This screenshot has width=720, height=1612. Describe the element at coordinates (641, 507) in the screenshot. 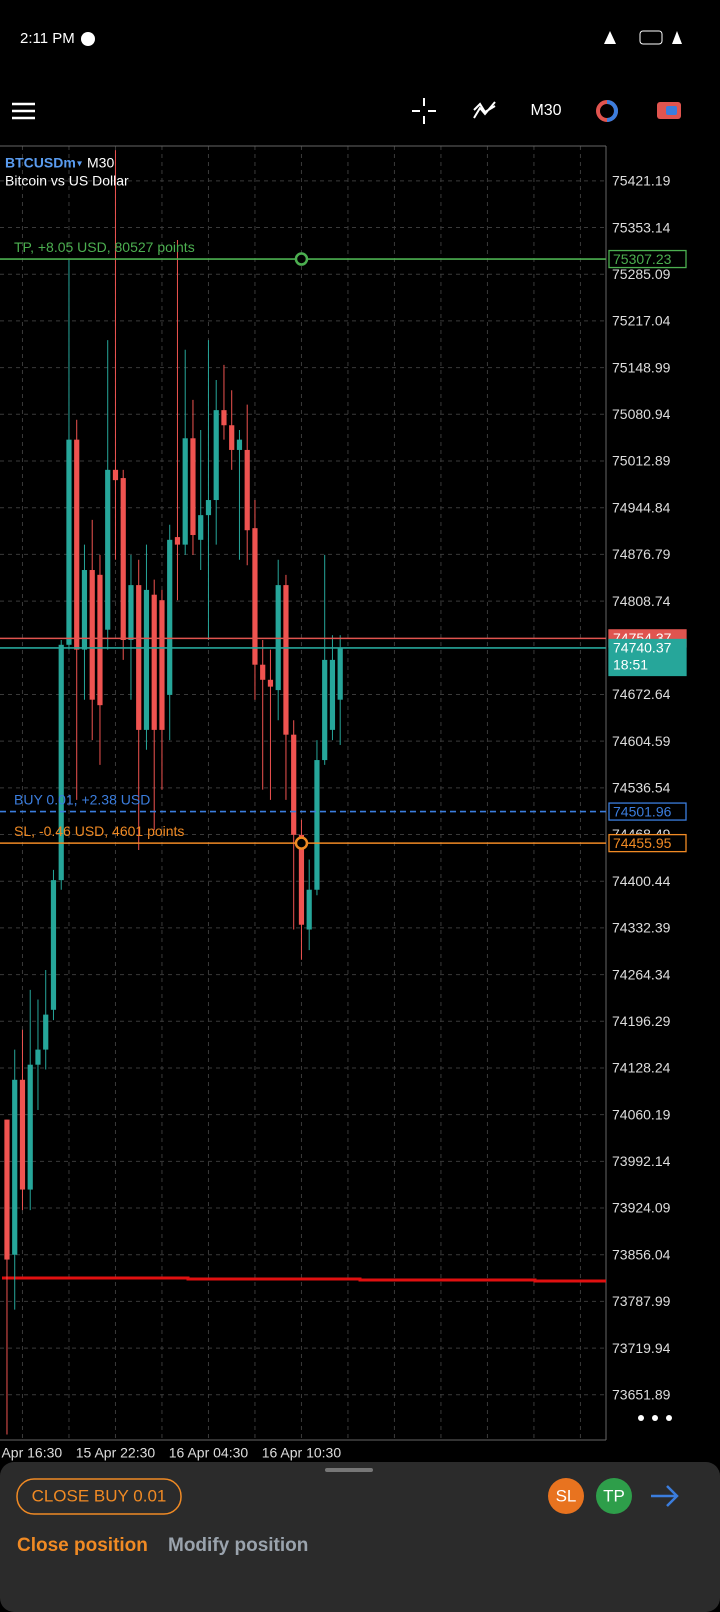

I see `y-tick-label: 74944.84` at that location.